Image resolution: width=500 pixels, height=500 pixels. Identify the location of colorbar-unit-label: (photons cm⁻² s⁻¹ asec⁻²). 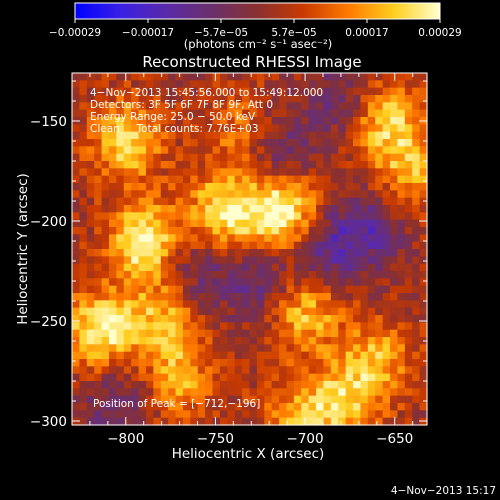
(258, 44).